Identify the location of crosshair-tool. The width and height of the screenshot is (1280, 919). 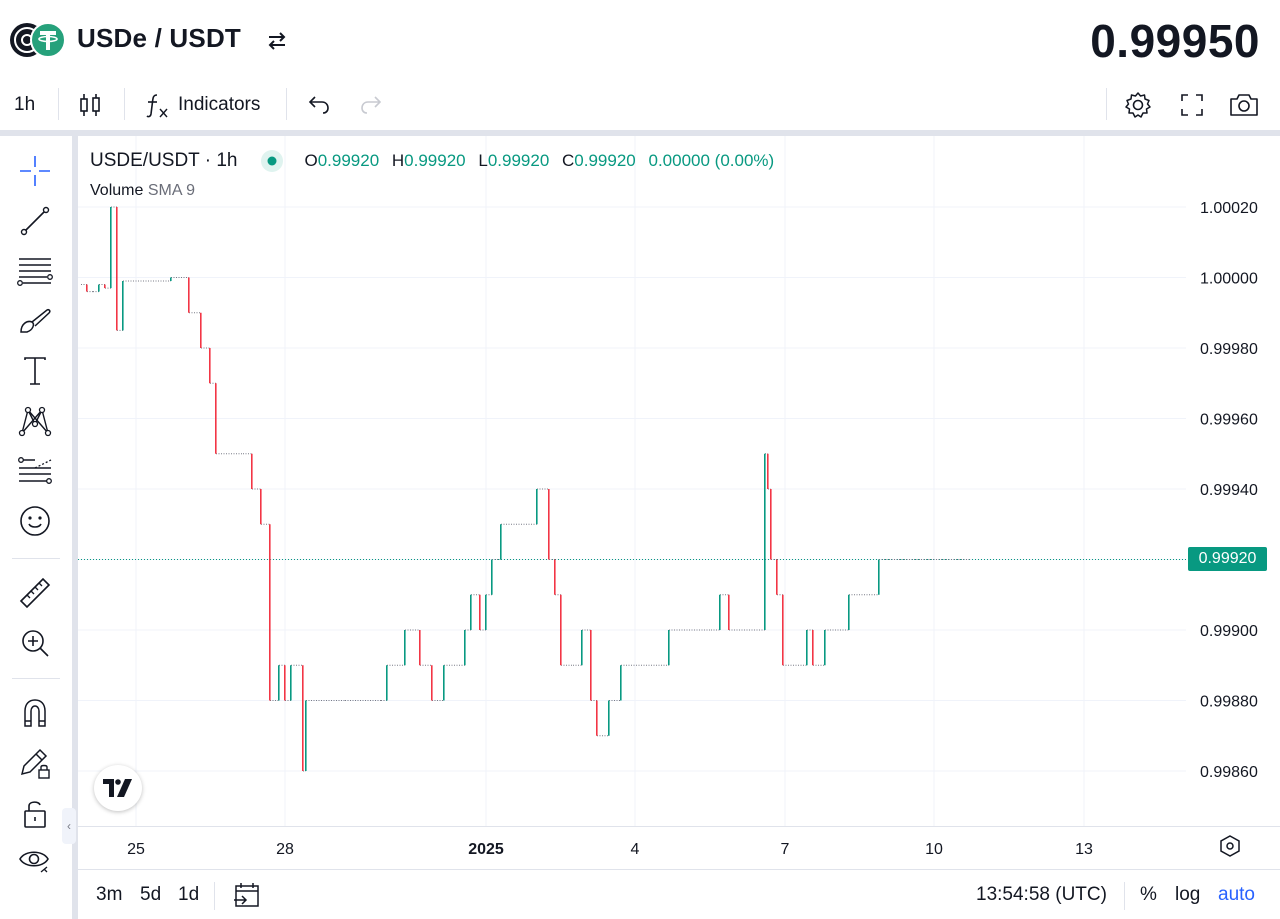
(35, 171).